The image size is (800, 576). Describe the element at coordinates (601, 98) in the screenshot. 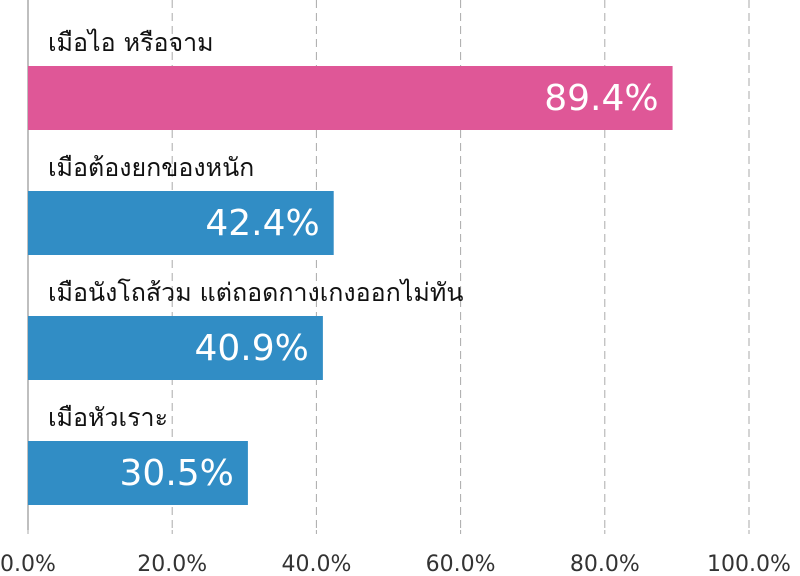

I see `value-label: 89.4%` at that location.